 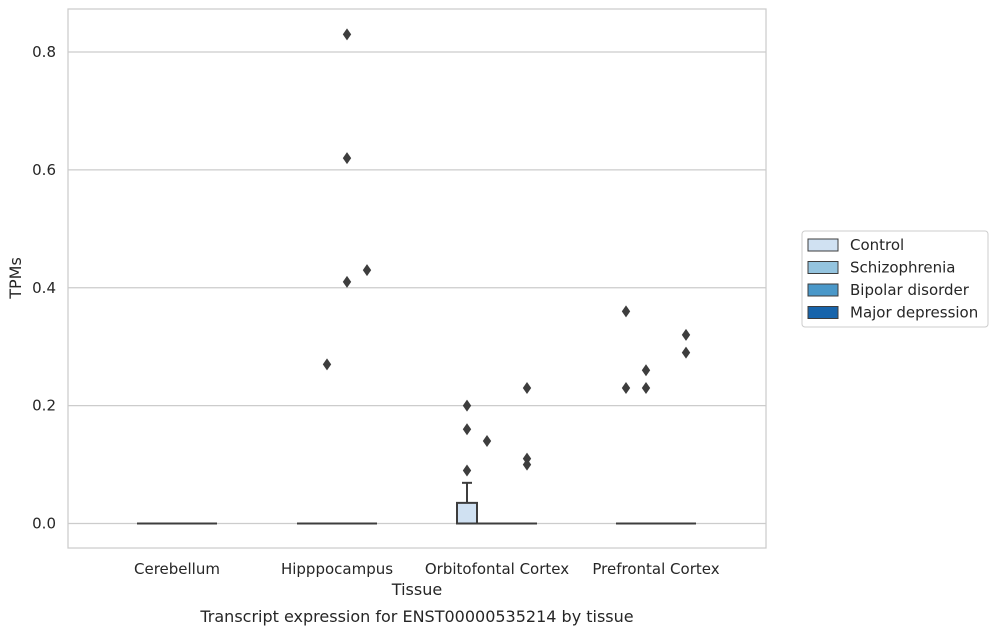 I want to click on x-tick-label: Cerebellum, so click(x=177, y=569).